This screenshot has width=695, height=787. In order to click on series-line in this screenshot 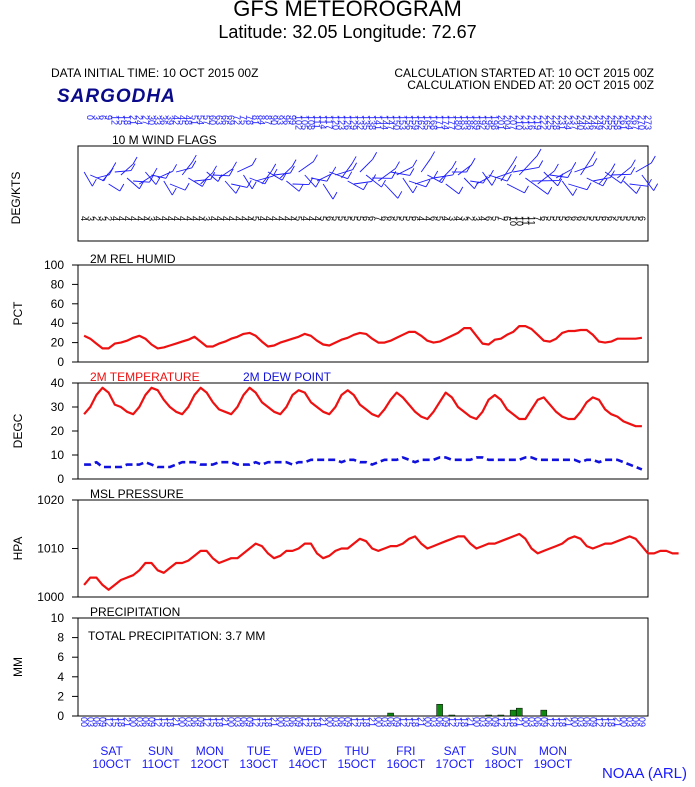, I will do `click(363, 463)`.